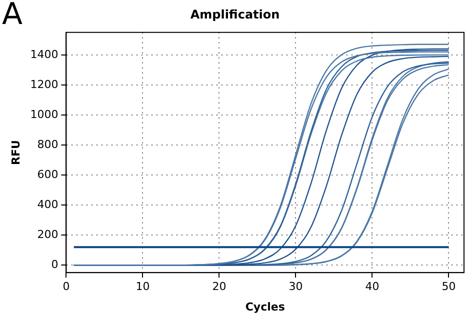  Describe the element at coordinates (54, 264) in the screenshot. I see `y-tick-label: 0` at that location.